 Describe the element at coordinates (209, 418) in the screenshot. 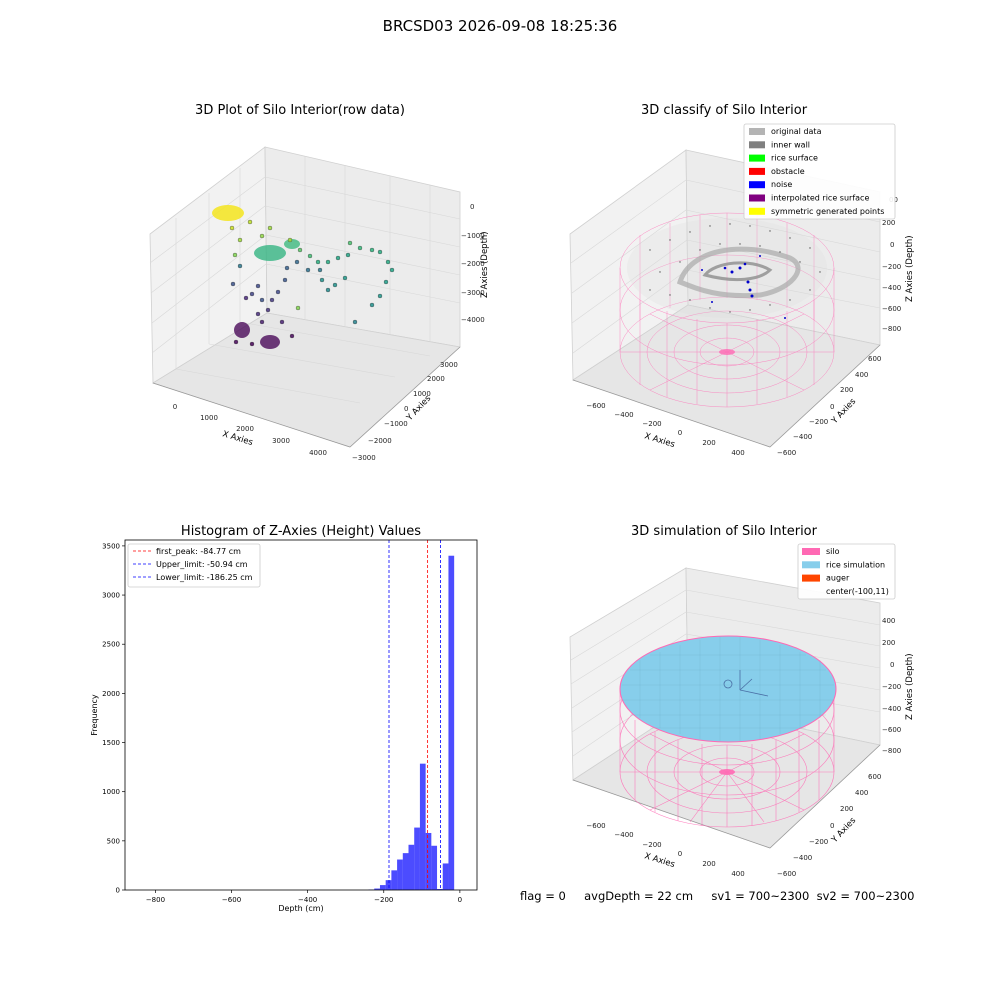

I see `raw-x-tick: 1000` at that location.